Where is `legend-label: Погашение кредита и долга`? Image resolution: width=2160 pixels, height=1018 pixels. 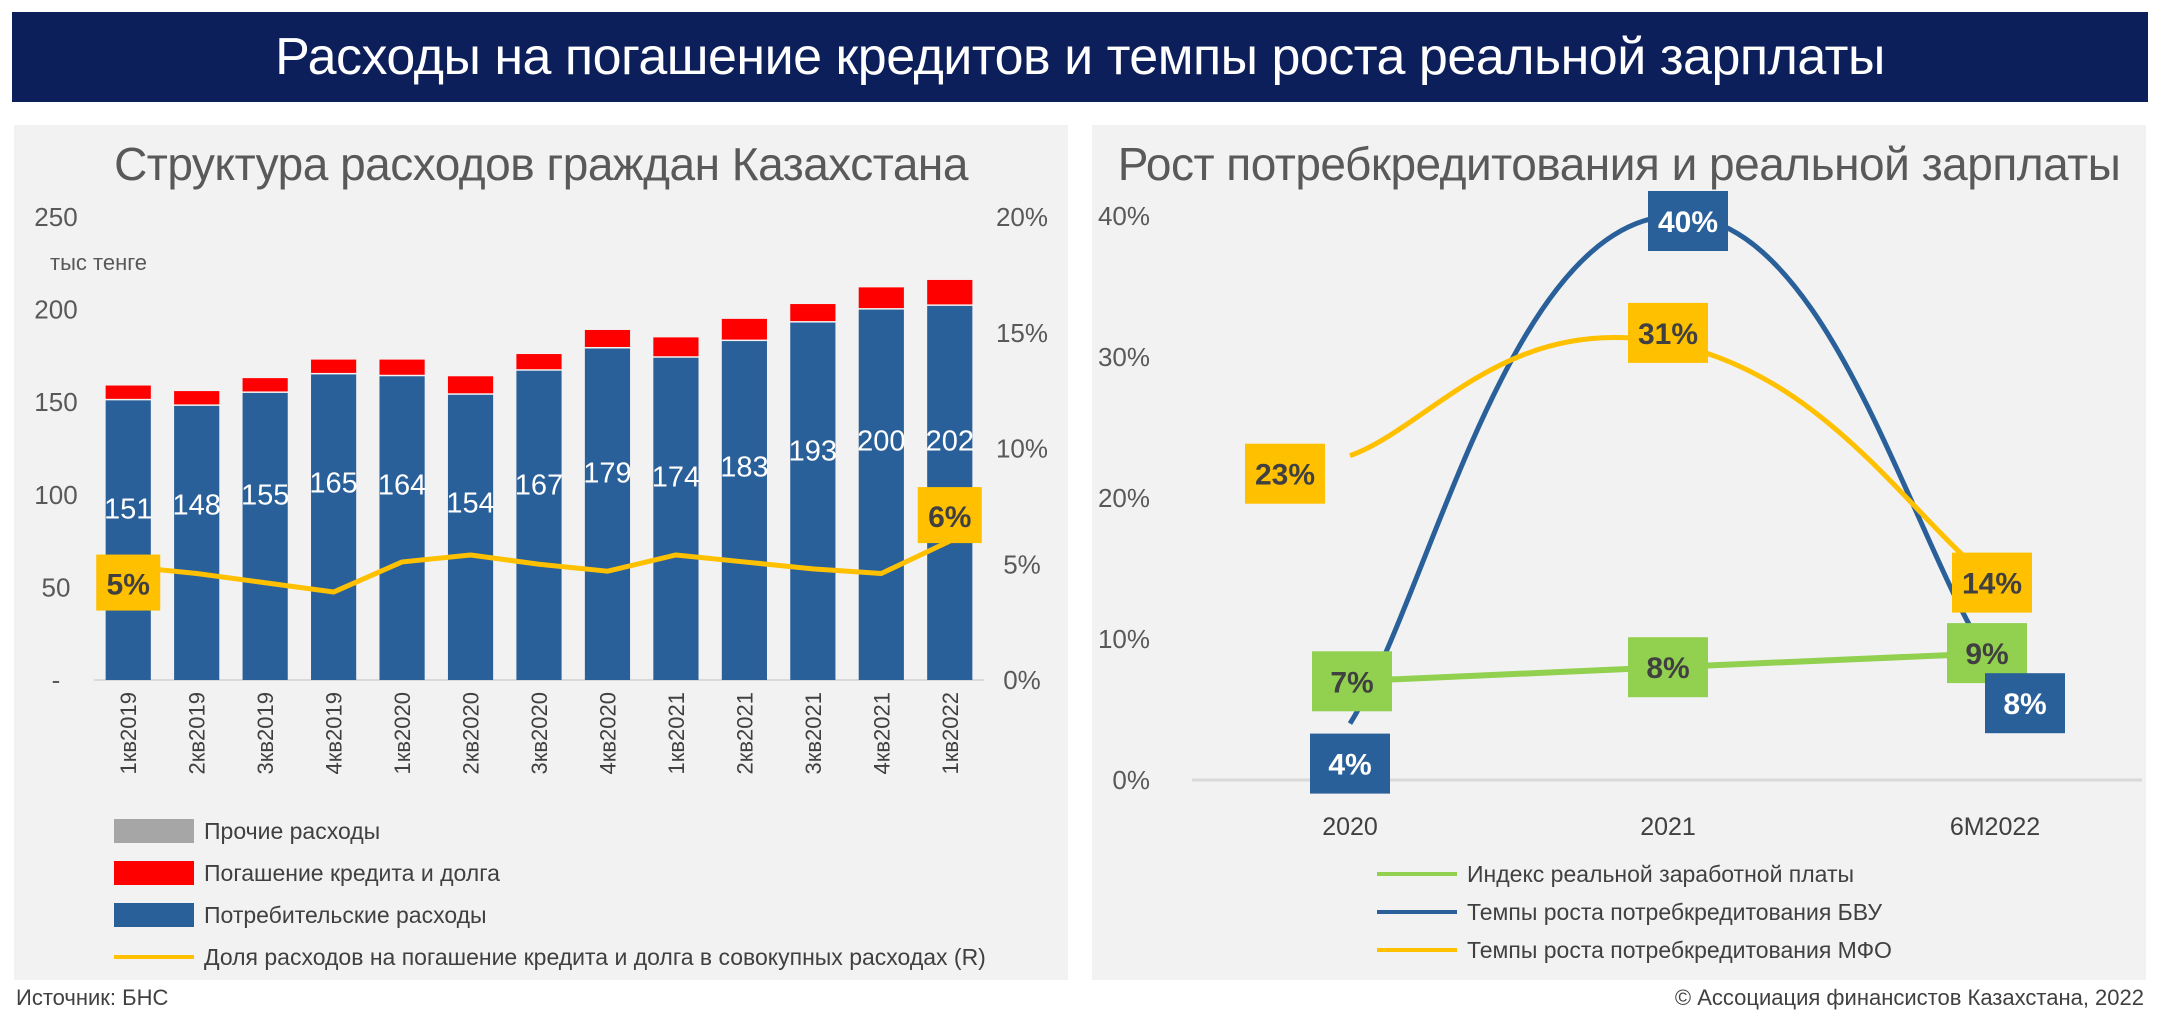
legend-label: Погашение кредита и долга is located at coordinates (352, 872).